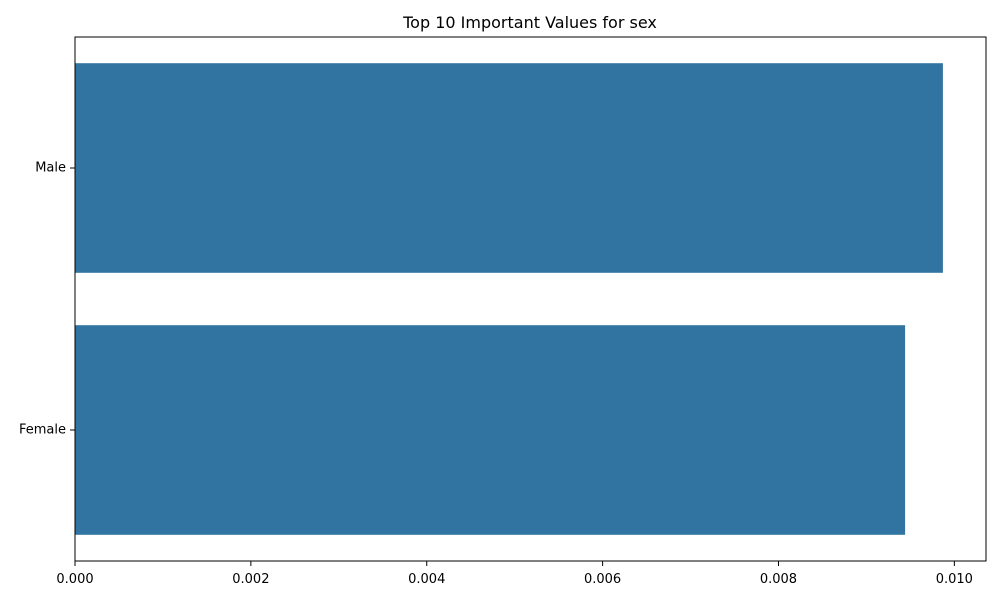 The height and width of the screenshot is (600, 1000). What do you see at coordinates (954, 579) in the screenshot?
I see `x-tick-label: 0.010` at bounding box center [954, 579].